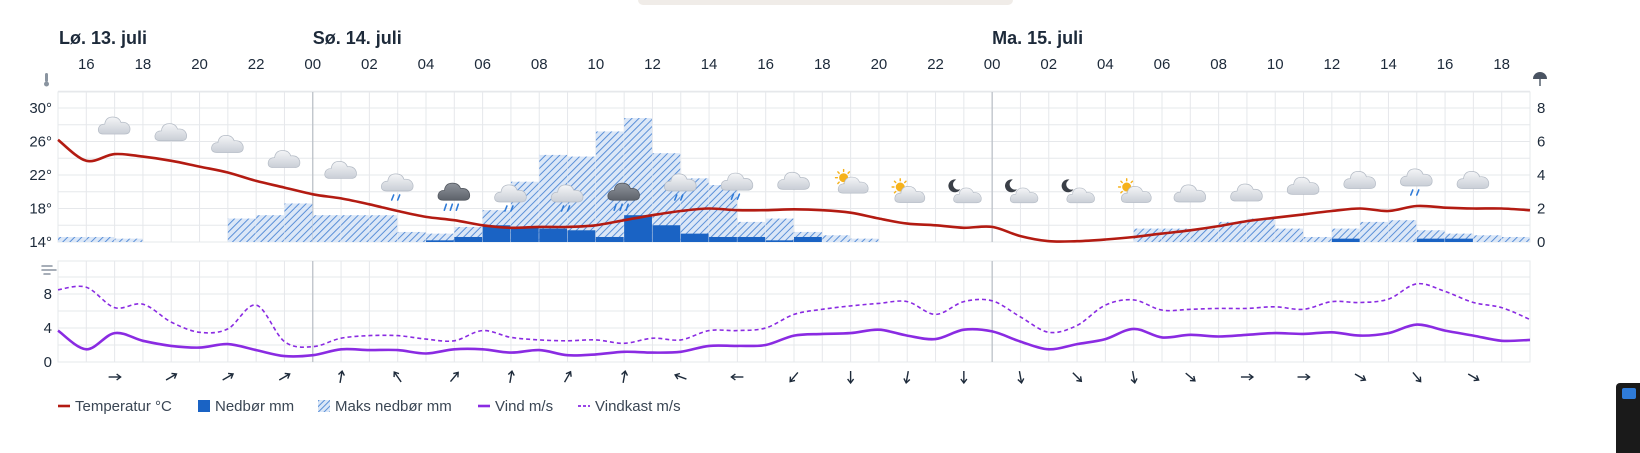 The image size is (1640, 453). Describe the element at coordinates (48, 328) in the screenshot. I see `wind-tick-label: 4` at that location.